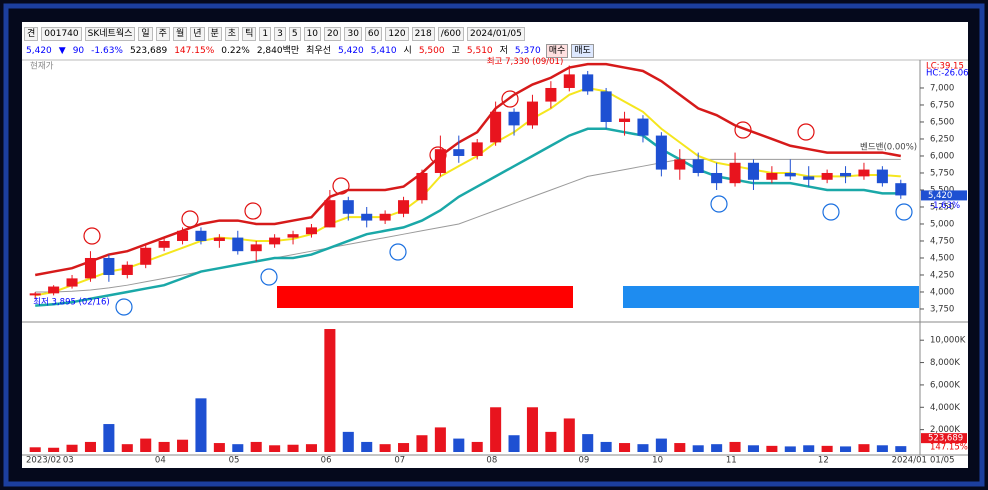 The width and height of the screenshot is (988, 490). Describe the element at coordinates (949, 448) in the screenshot. I see `volume-ratio-label: 147.15%` at that location.